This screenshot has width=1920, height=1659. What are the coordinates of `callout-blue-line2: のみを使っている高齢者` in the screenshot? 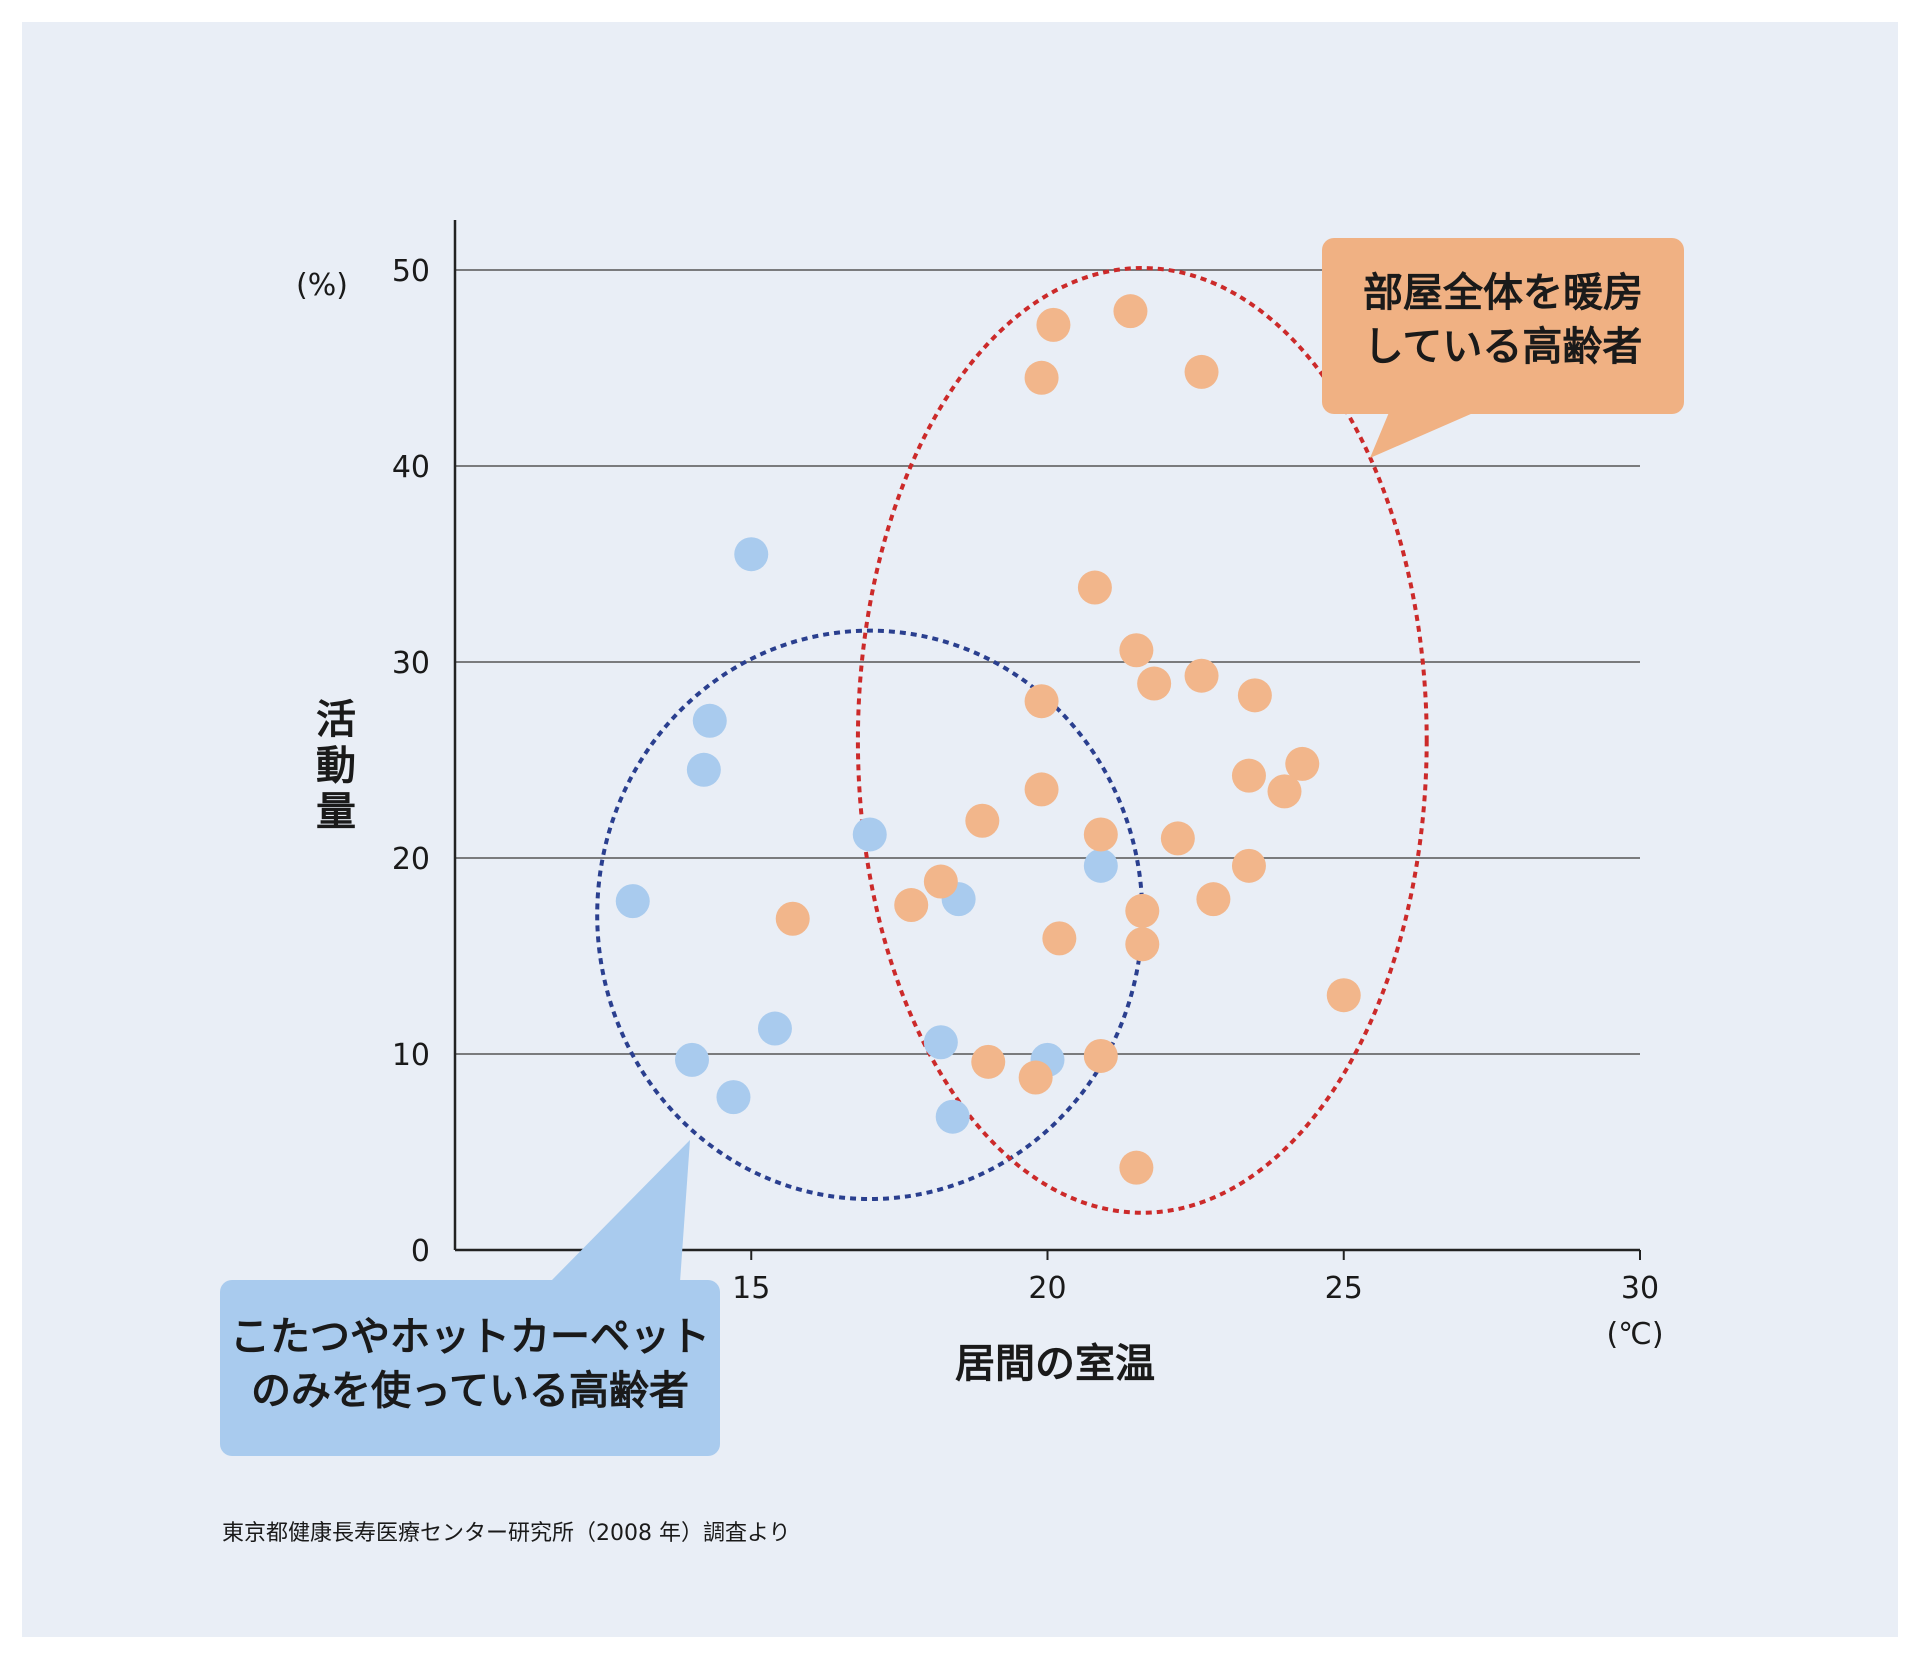 It's located at (470, 1391).